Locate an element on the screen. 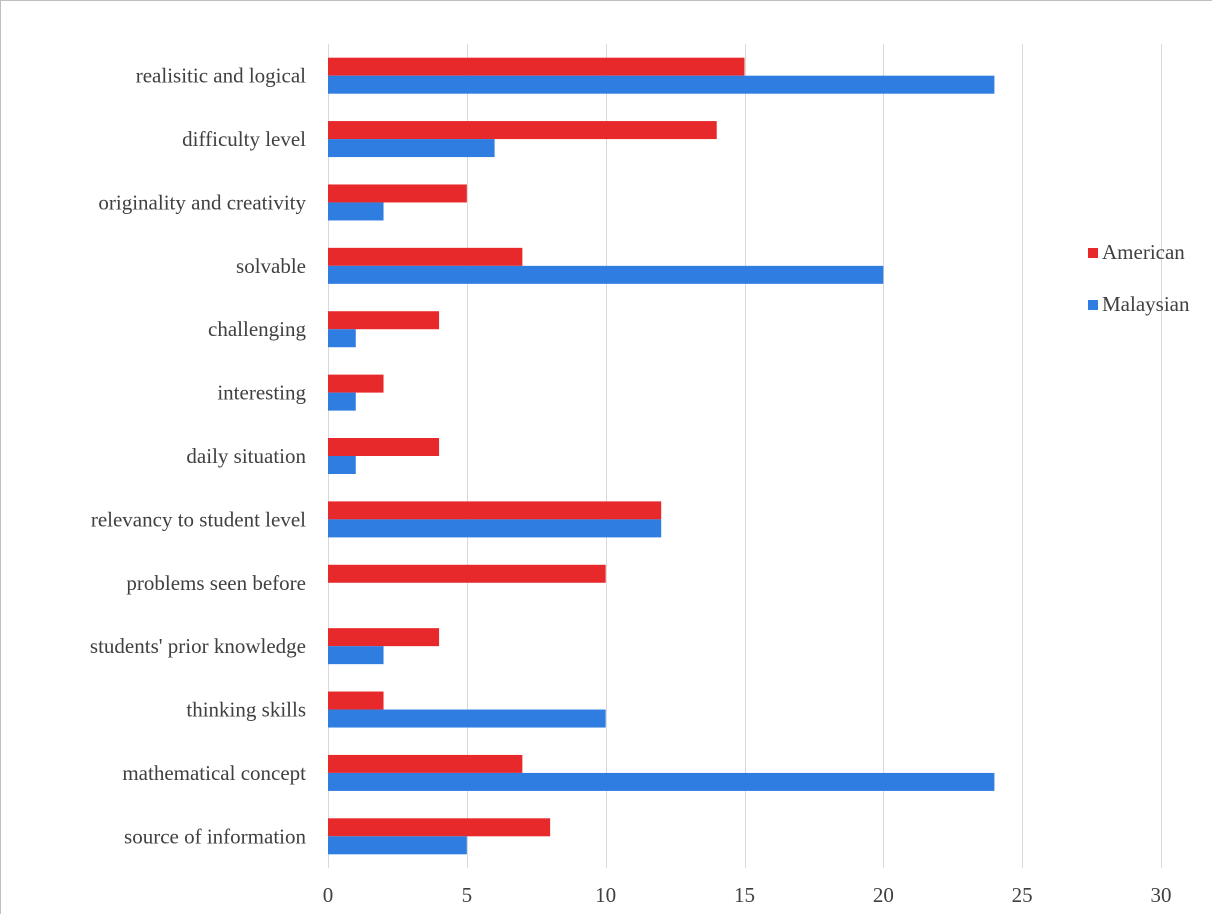 This screenshot has width=1213, height=915. x-tick-label: 30 is located at coordinates (1161, 895).